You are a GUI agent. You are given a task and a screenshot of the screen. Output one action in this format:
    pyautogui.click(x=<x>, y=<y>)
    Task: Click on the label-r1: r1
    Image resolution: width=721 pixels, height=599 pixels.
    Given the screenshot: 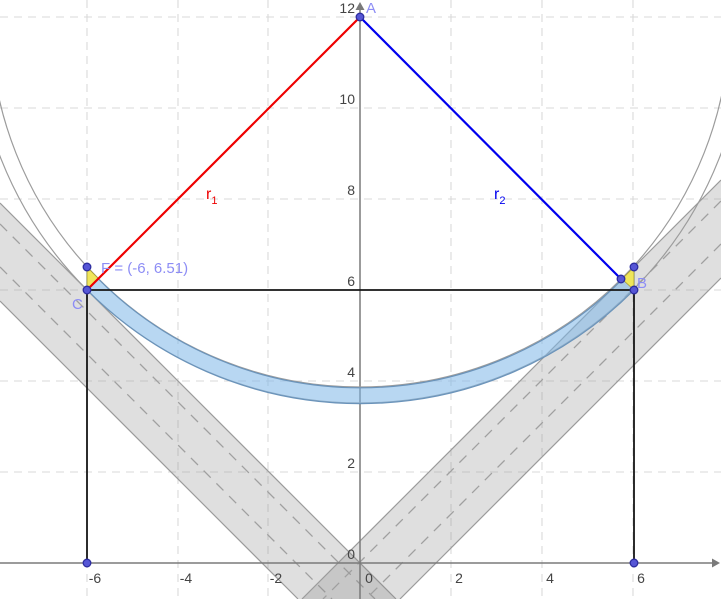 What is the action you would take?
    pyautogui.click(x=211, y=196)
    